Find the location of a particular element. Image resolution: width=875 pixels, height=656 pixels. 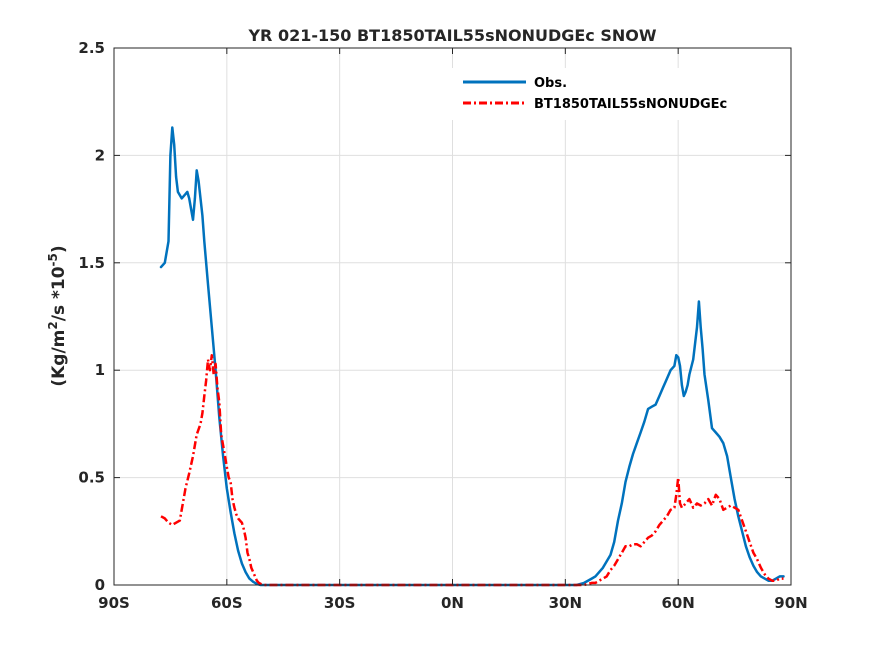

x-tick-label: 60N is located at coordinates (677, 603).